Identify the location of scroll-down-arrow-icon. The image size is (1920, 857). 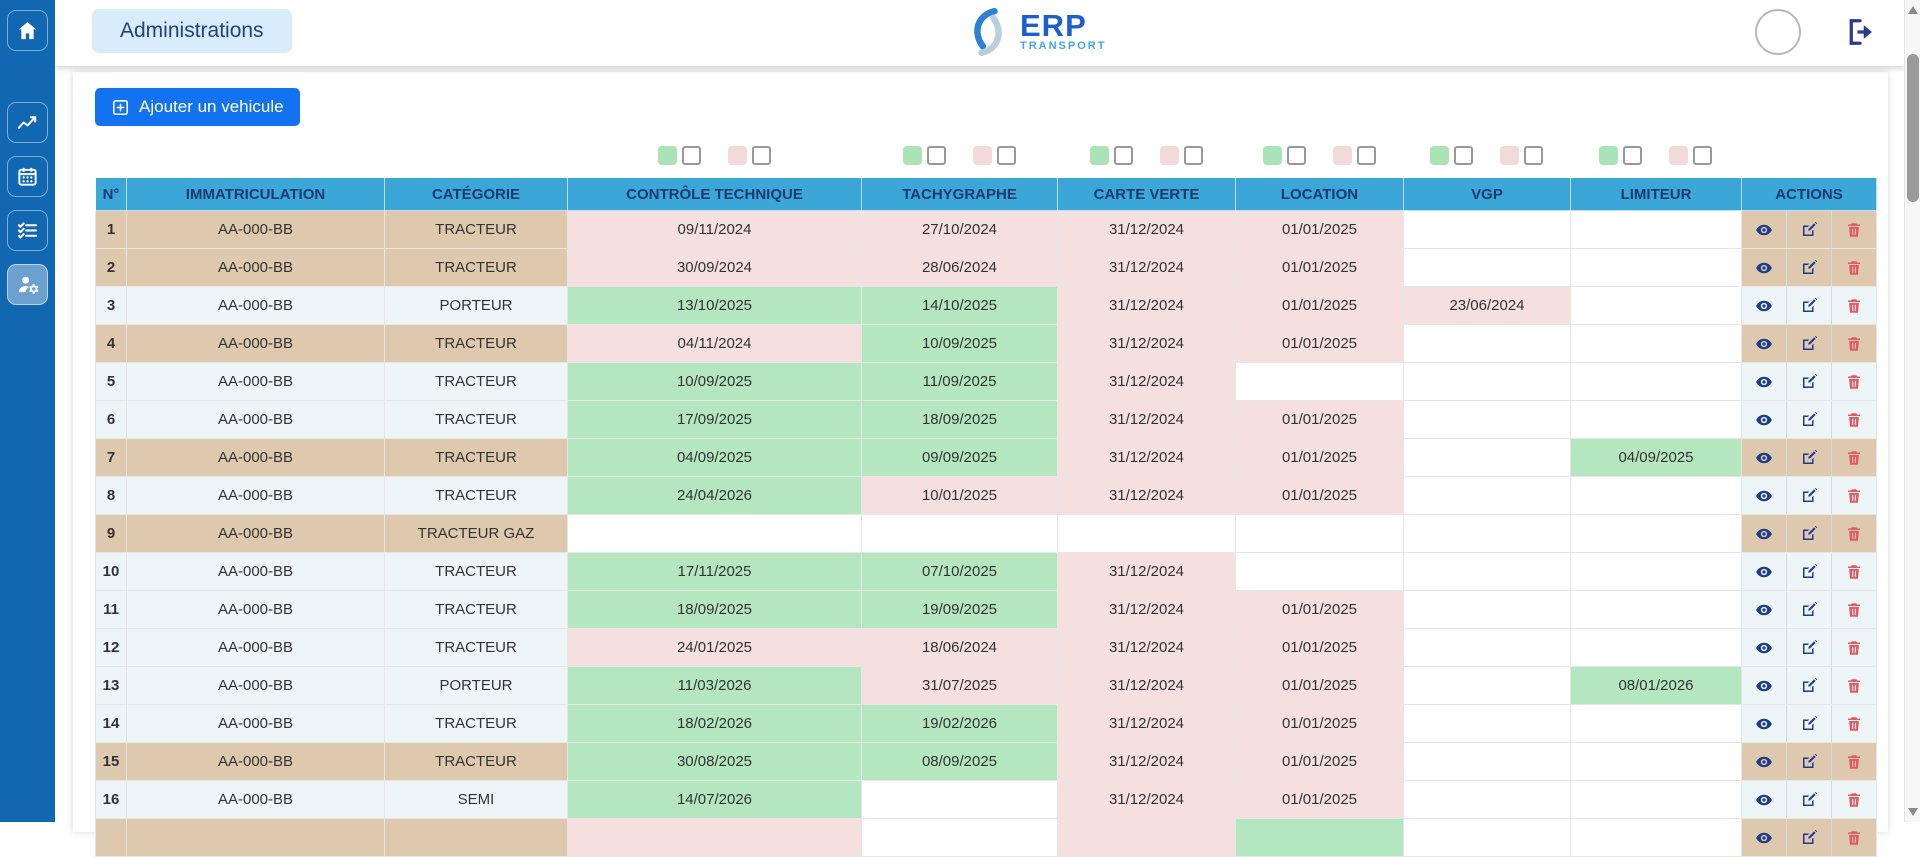
(1913, 812).